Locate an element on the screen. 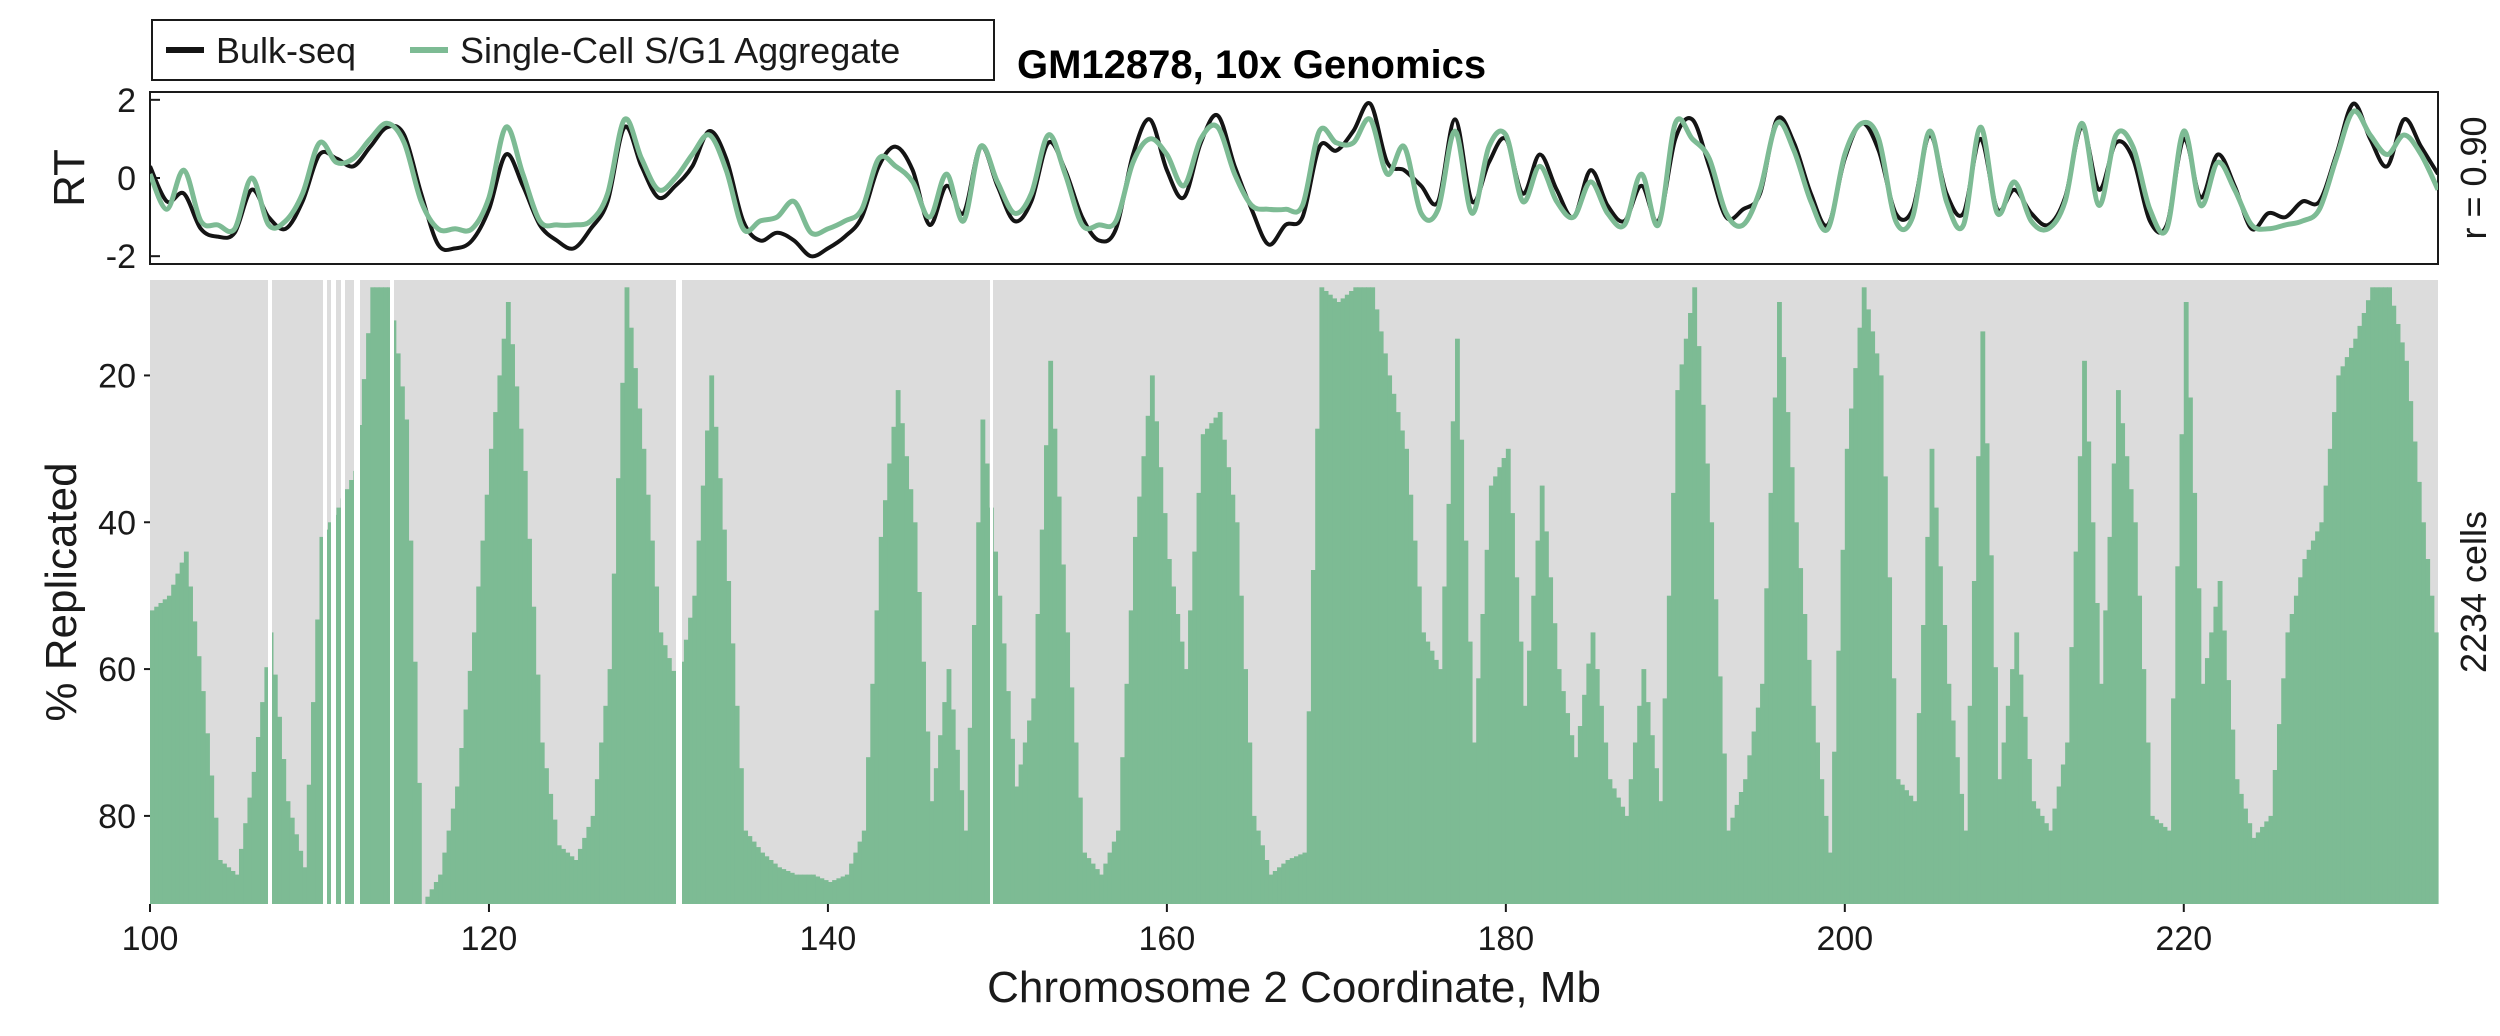 The image size is (2500, 1036). heatmap-y-tick-label: 20 is located at coordinates (117, 376).